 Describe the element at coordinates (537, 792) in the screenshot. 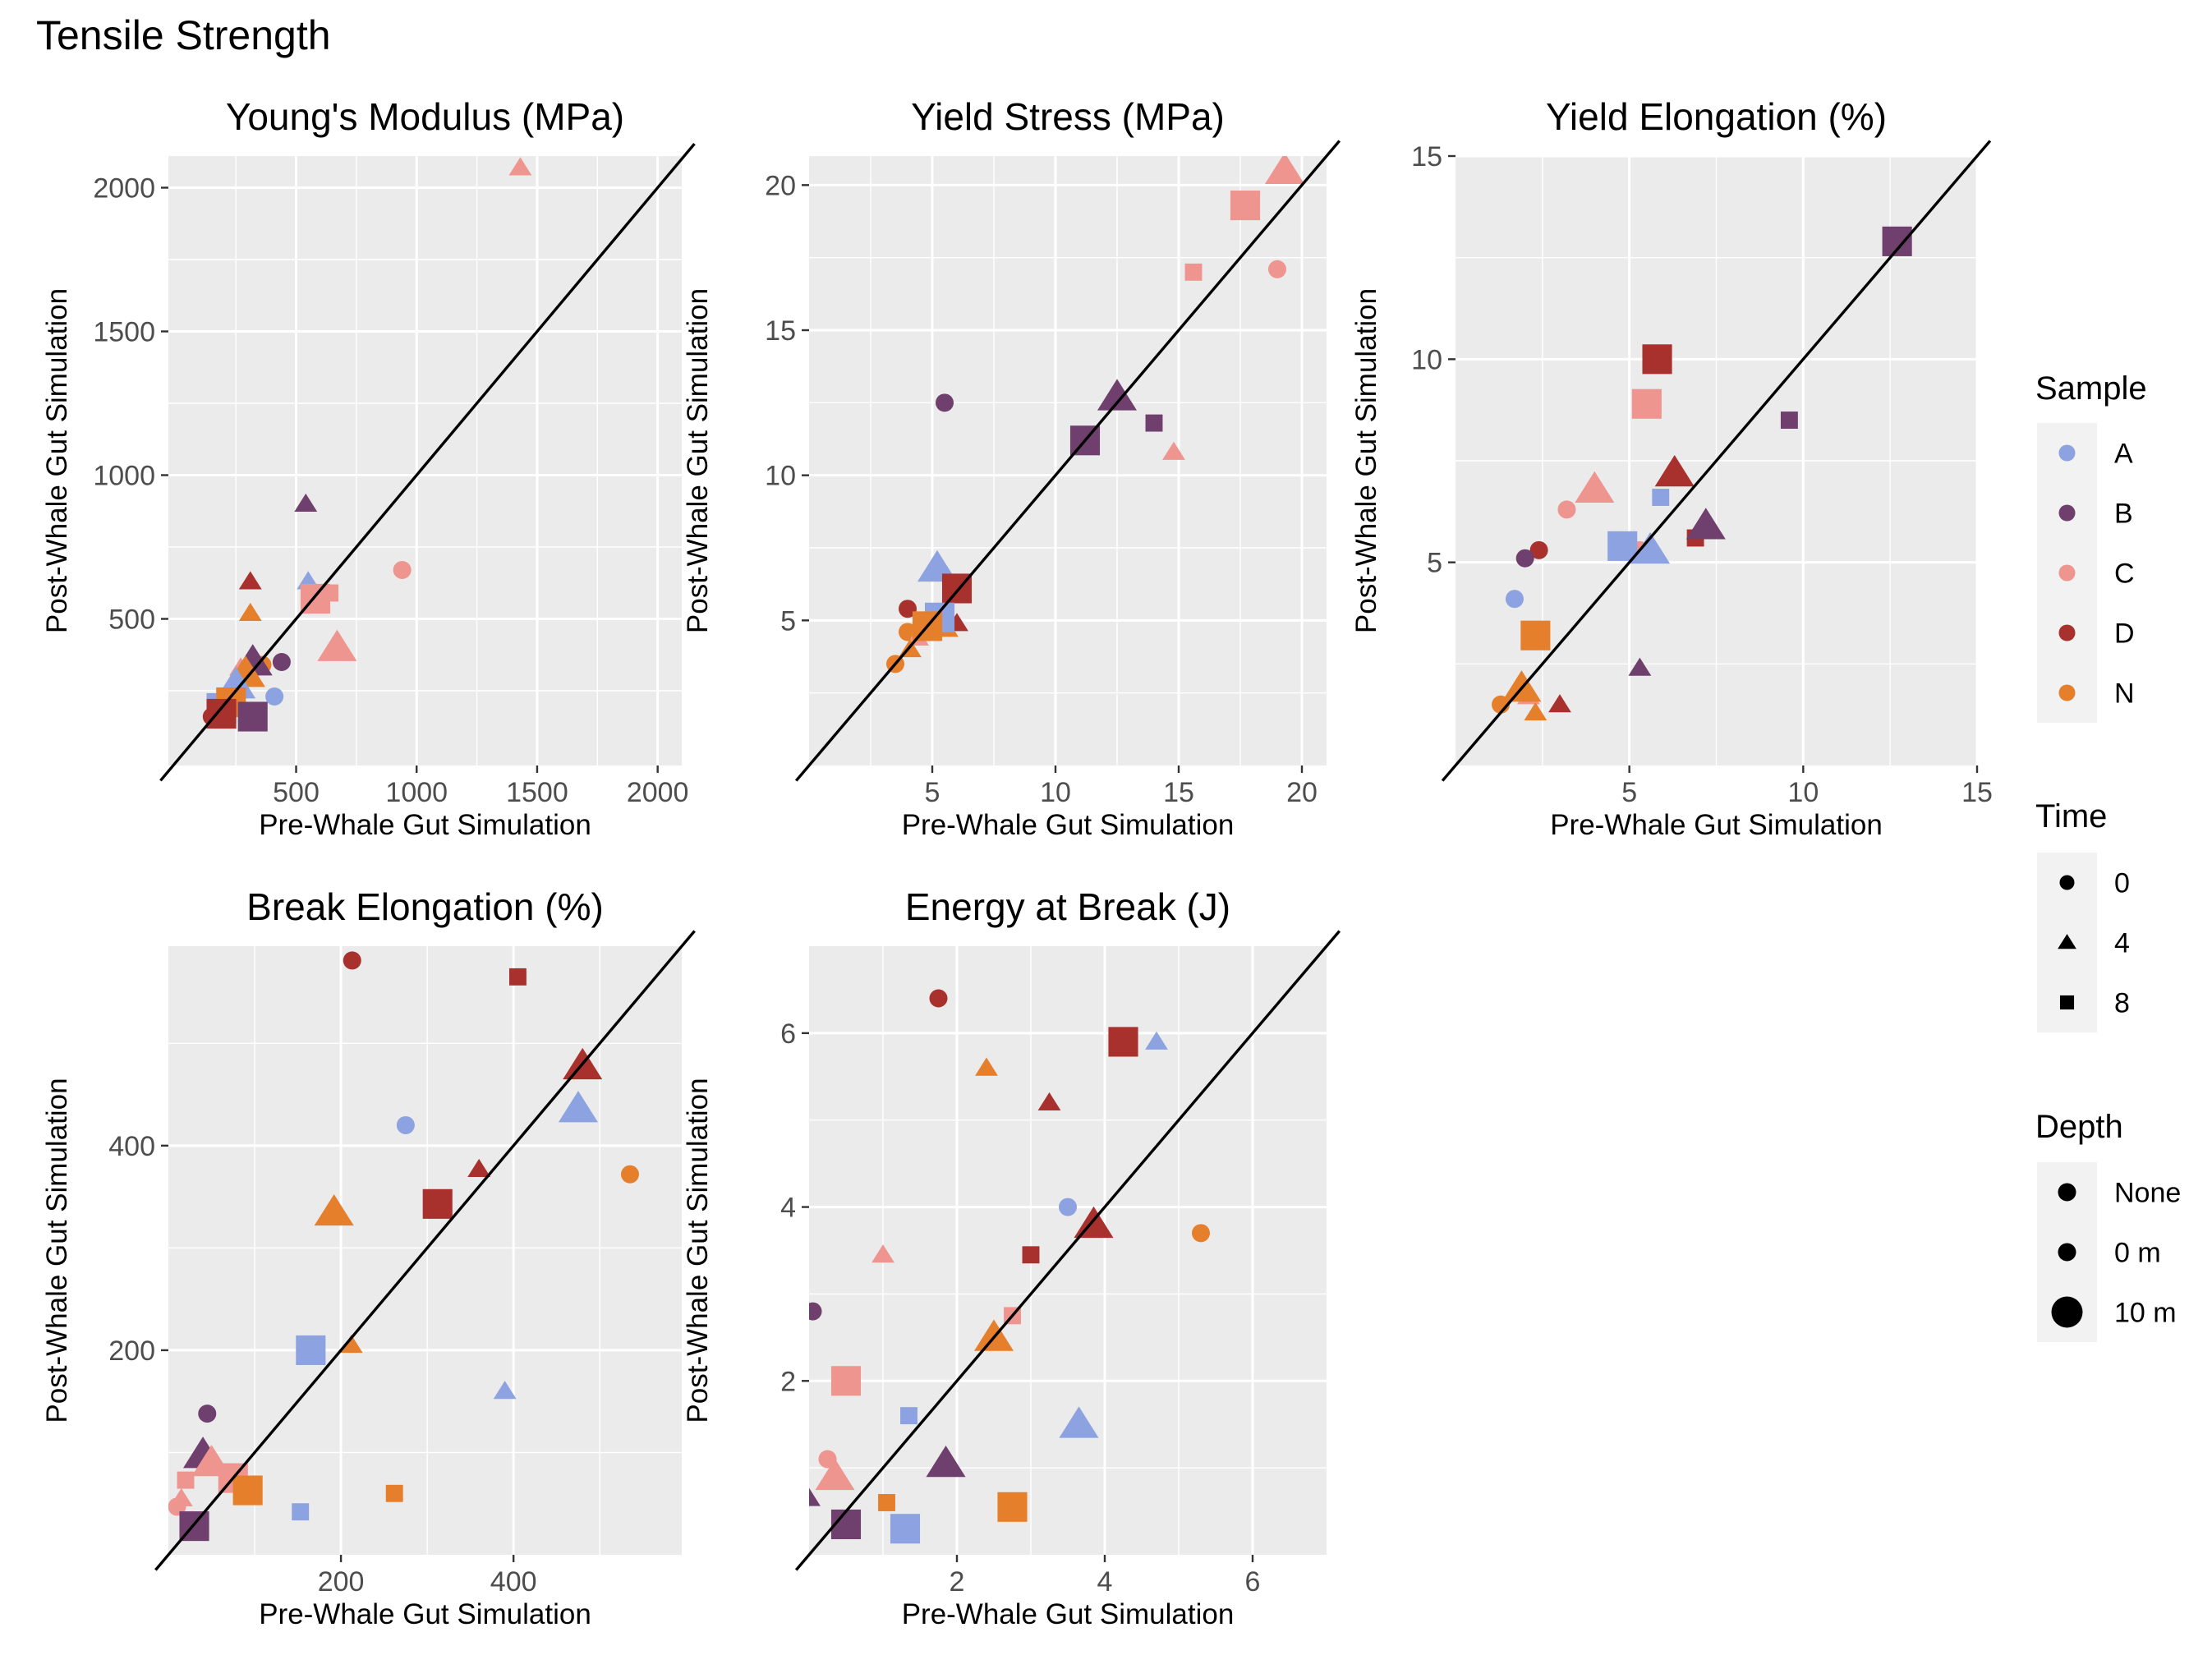

I see `x-tick-label: 1500` at that location.